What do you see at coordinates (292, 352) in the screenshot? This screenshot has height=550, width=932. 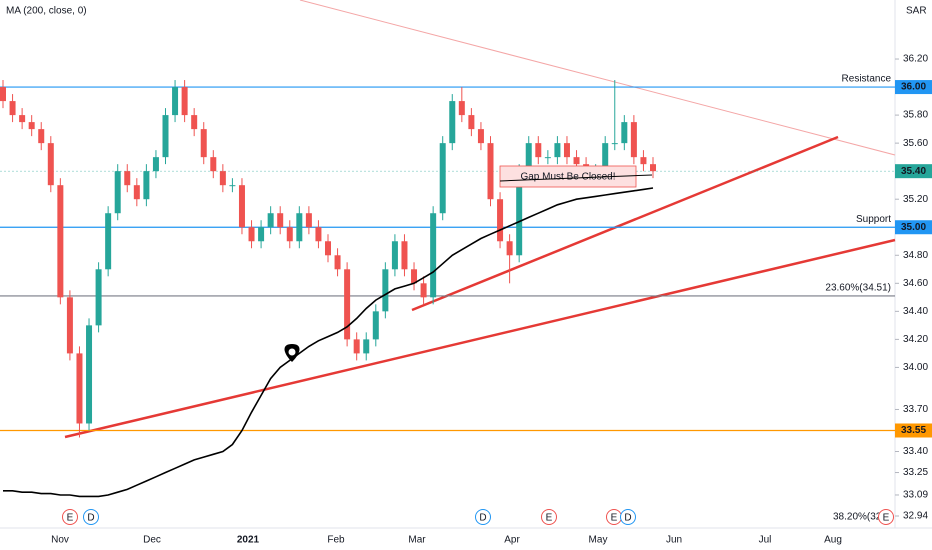 I see `marker-pin-hole` at bounding box center [292, 352].